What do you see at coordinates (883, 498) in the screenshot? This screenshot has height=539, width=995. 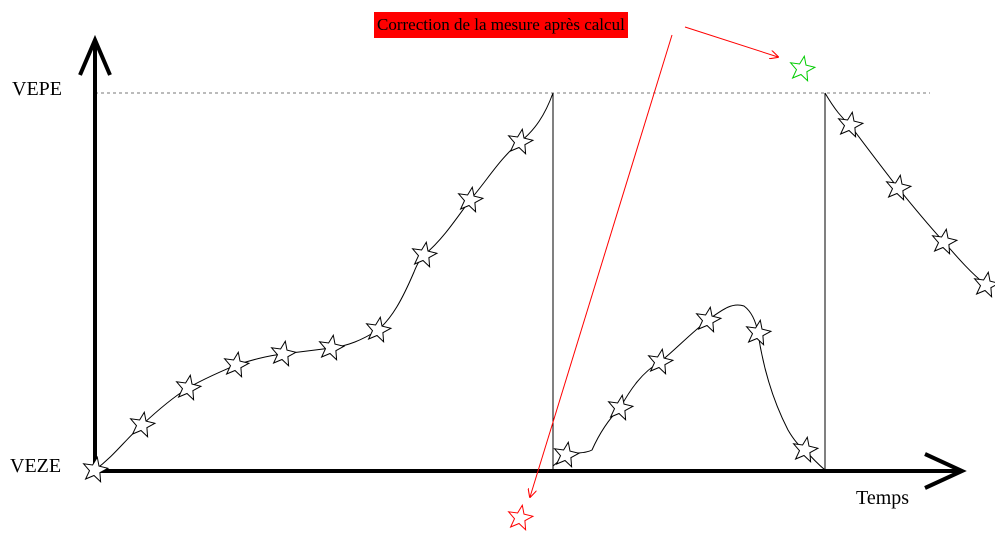 I see `x-axis-label: Temps` at bounding box center [883, 498].